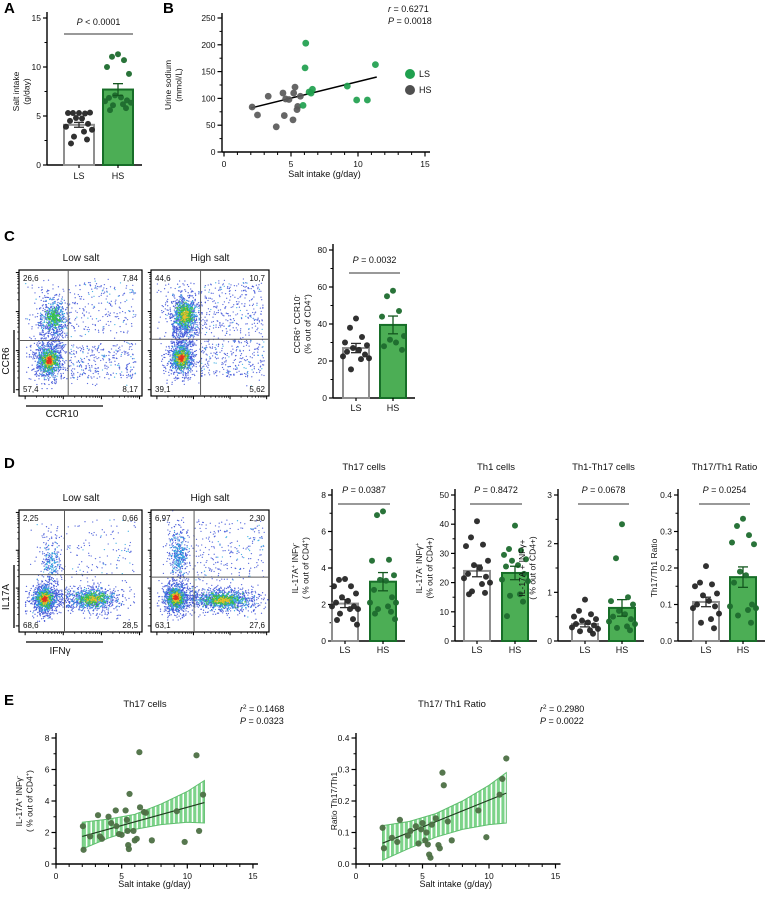 This screenshot has height=900, width=765. Describe the element at coordinates (408, 9) in the screenshot. I see `svg-text: r = 0.6271` at that location.